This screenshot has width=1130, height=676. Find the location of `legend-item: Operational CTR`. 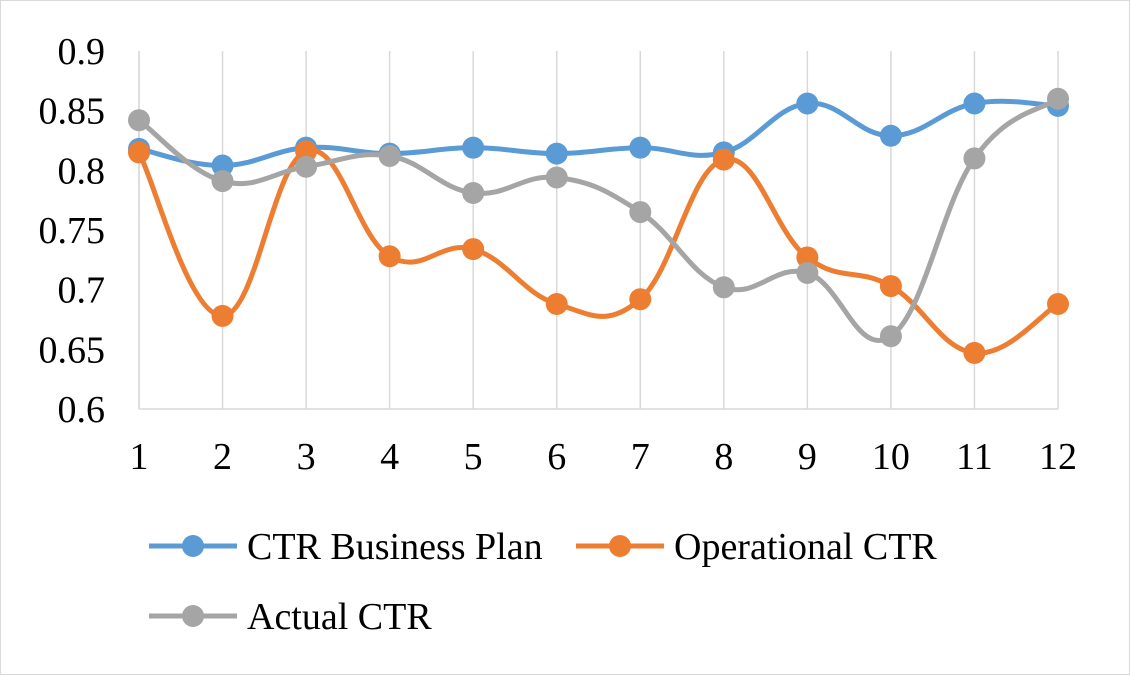

legend-item: Operational CTR is located at coordinates (756, 547).